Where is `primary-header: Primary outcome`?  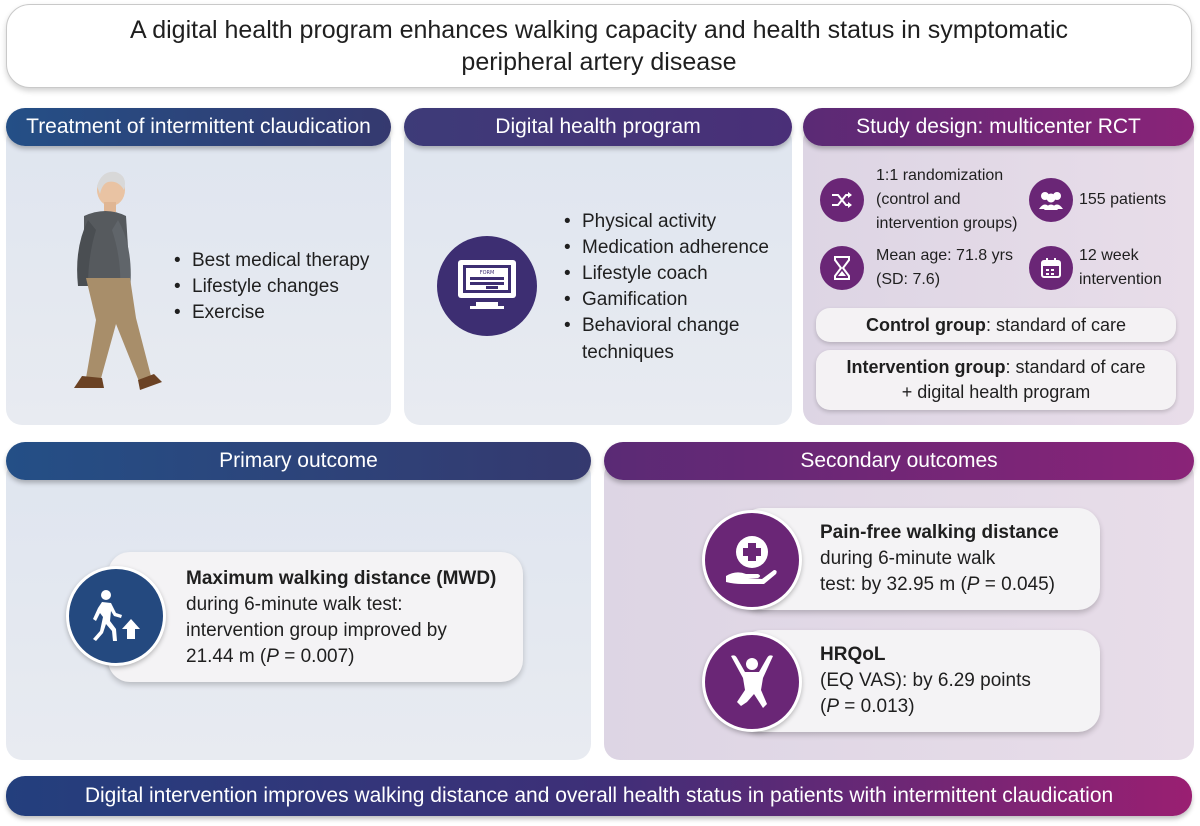 primary-header: Primary outcome is located at coordinates (298, 461).